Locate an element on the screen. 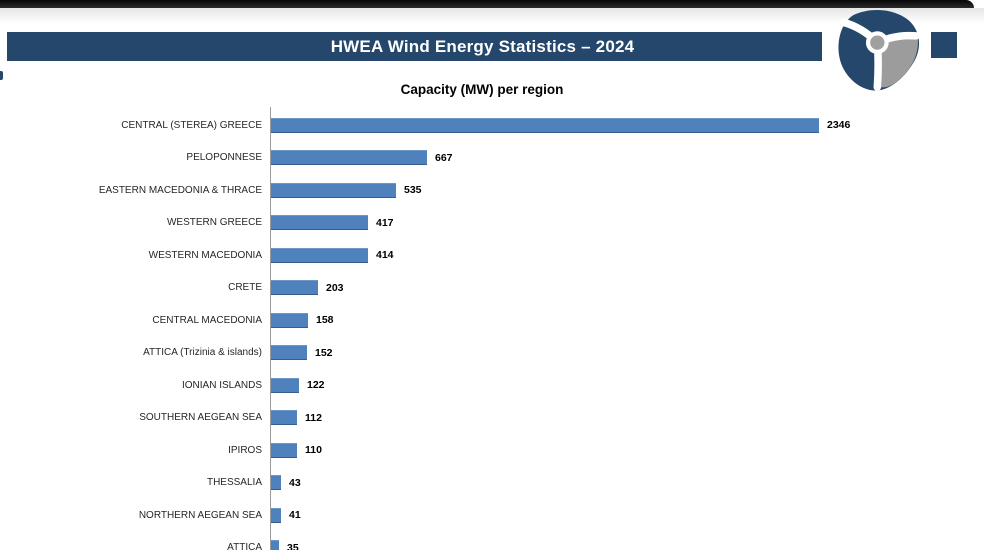 The width and height of the screenshot is (984, 550). value-label: 535 is located at coordinates (413, 190).